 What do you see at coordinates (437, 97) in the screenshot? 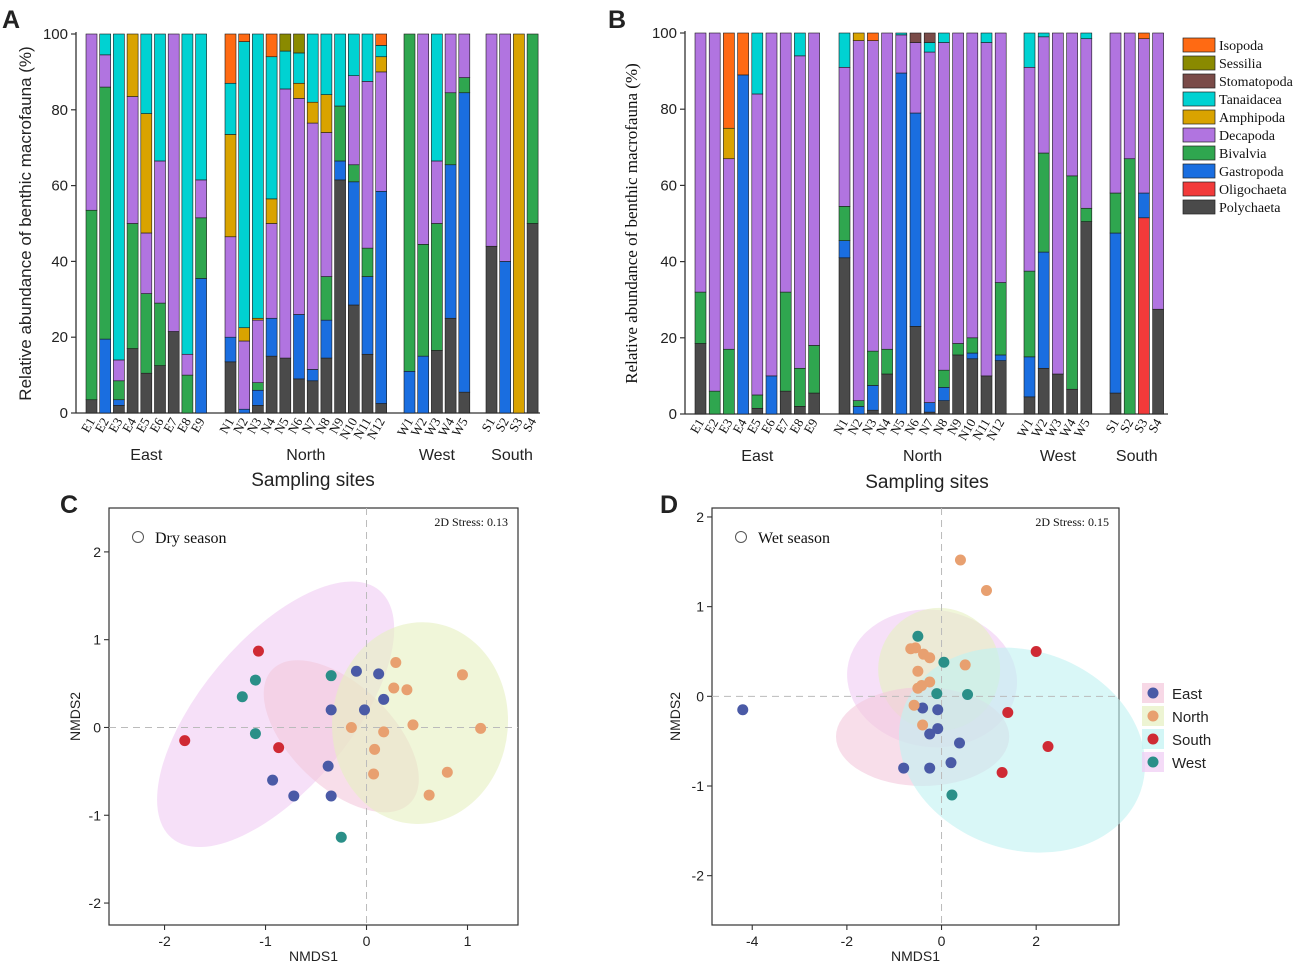
I see `bar-segment-w3-tanaidacea` at bounding box center [437, 97].